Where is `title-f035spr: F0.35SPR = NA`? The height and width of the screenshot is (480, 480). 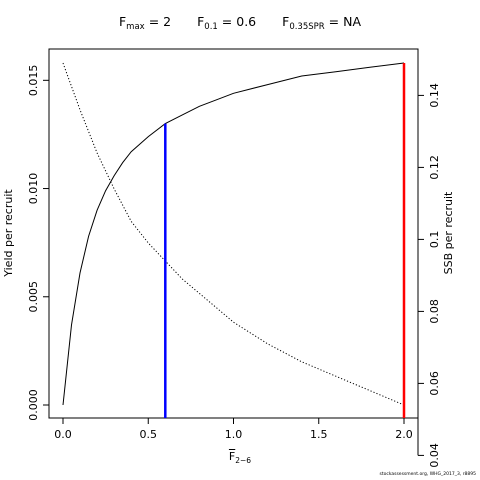 title-f035spr: F0.35SPR = NA is located at coordinates (322, 23).